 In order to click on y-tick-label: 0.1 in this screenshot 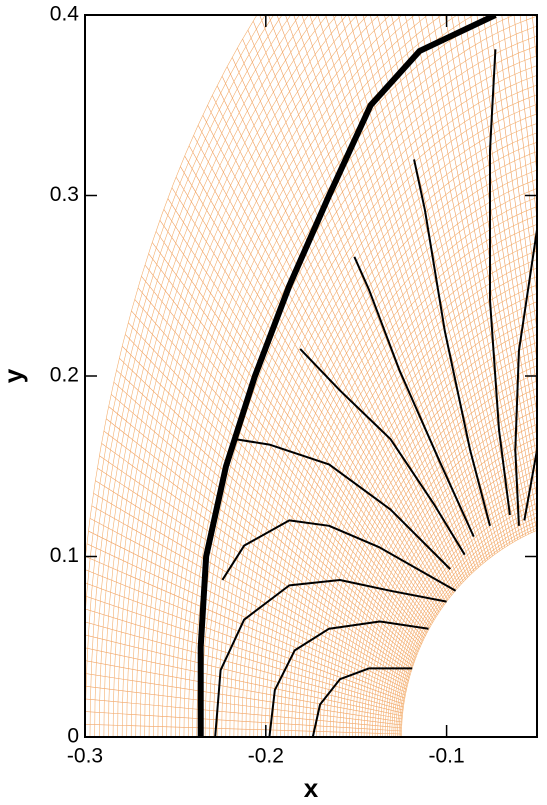, I will do `click(64, 555)`.